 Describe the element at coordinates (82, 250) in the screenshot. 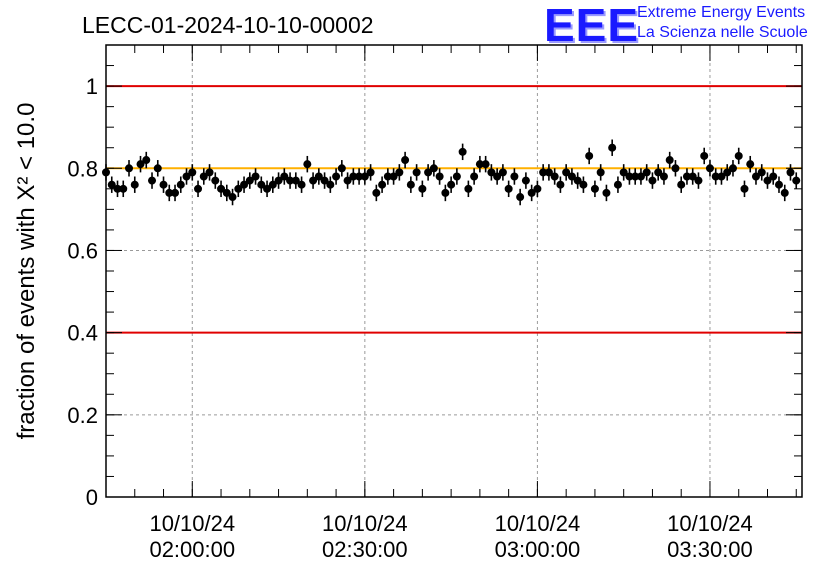

I see `y-tick-label: 0.6` at that location.